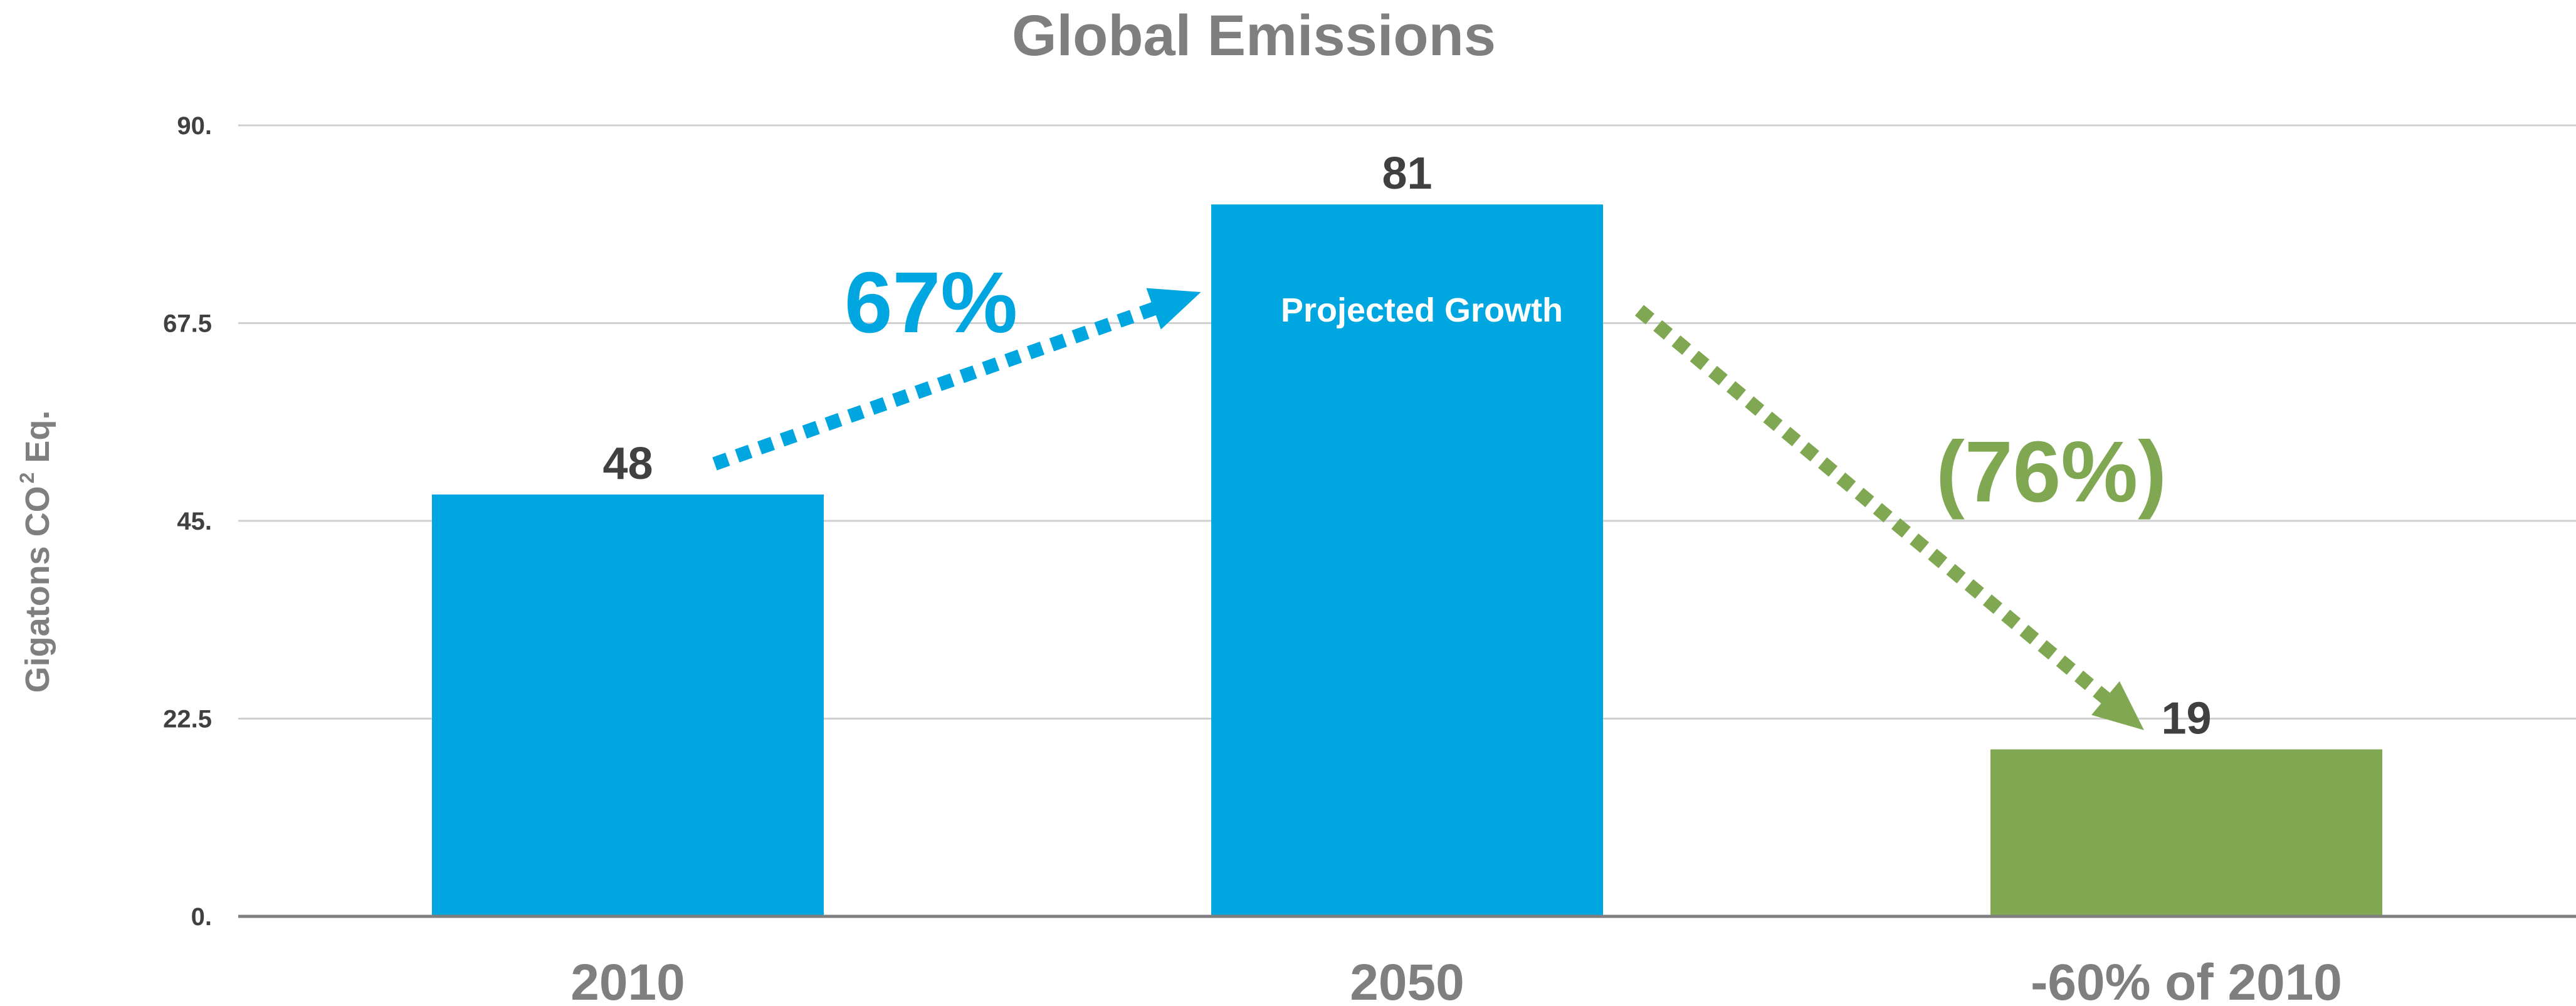  What do you see at coordinates (627, 980) in the screenshot?
I see `x-tick-label: 2010` at bounding box center [627, 980].